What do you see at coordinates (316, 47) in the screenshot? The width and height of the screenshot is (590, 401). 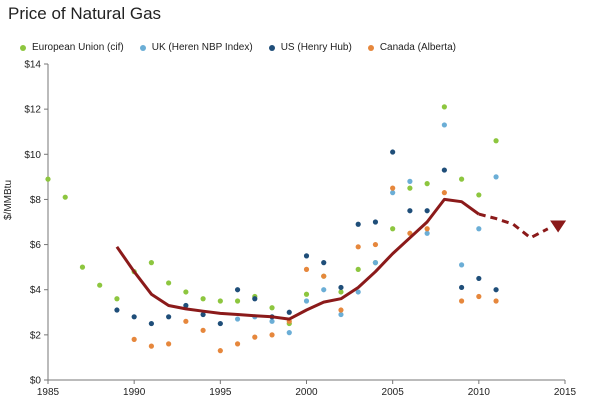 I see `legend-label-us: US (Henry Hub)` at bounding box center [316, 47].